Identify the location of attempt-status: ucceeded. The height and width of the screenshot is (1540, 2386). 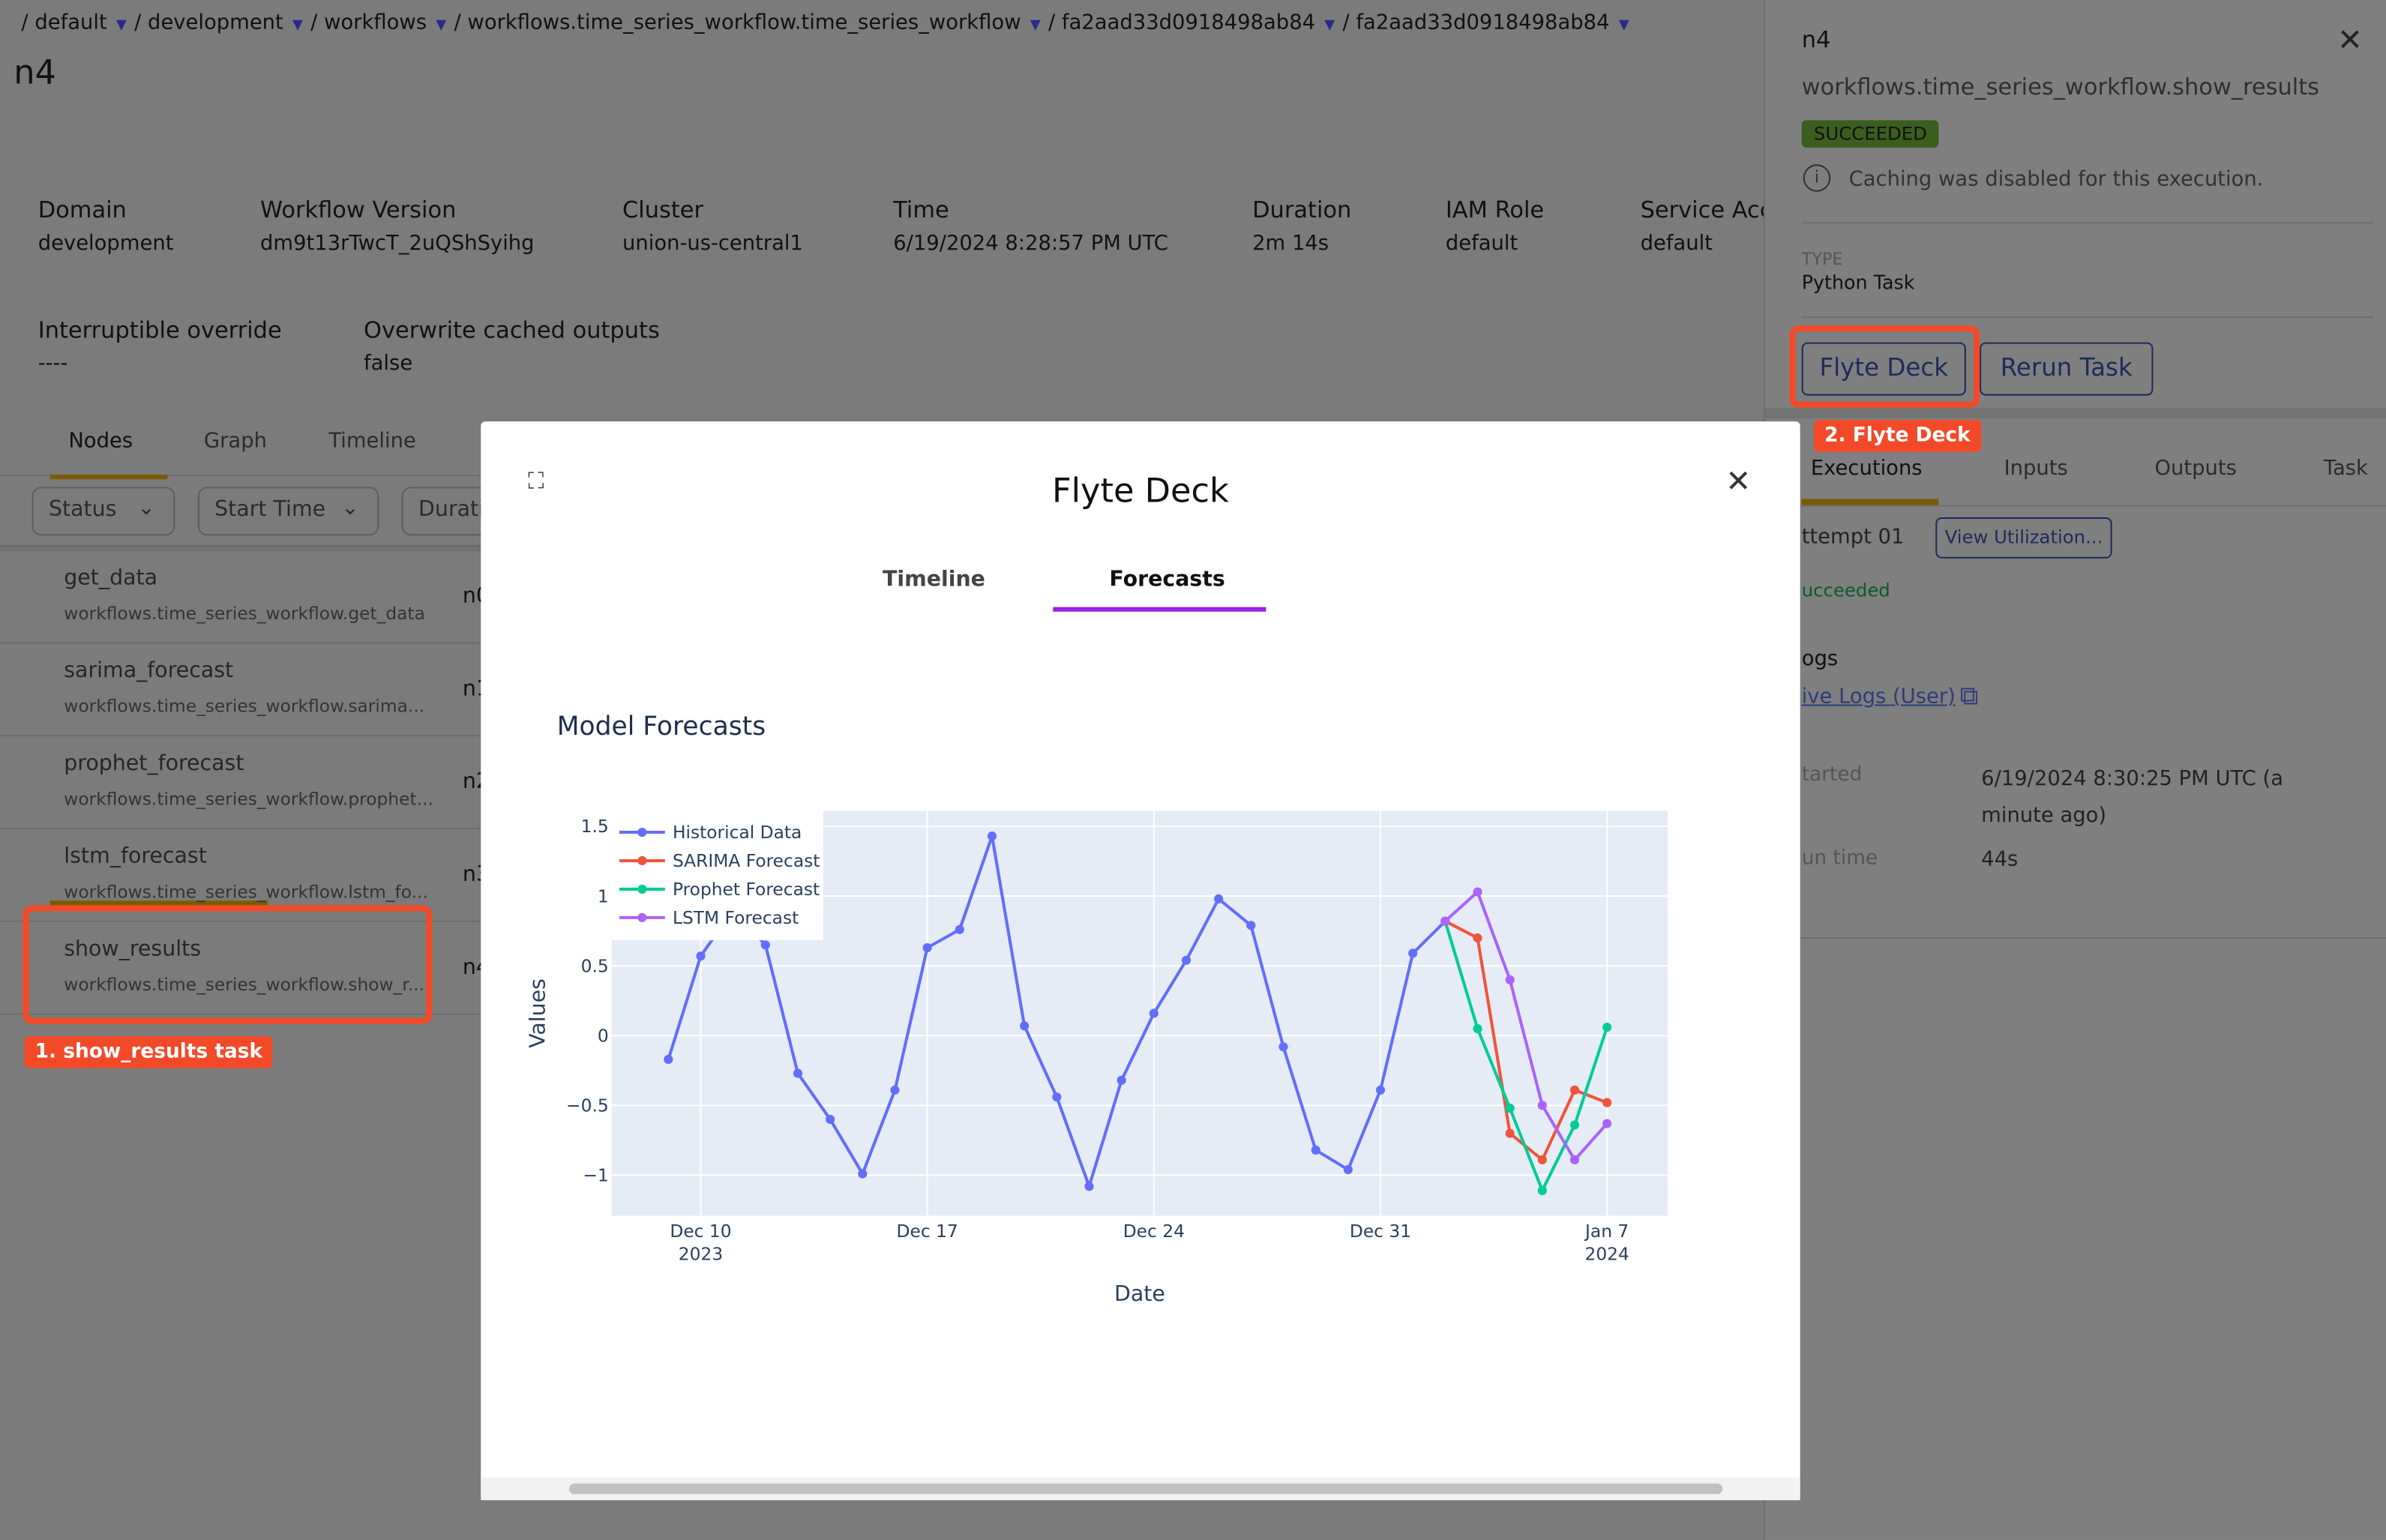
(1846, 590).